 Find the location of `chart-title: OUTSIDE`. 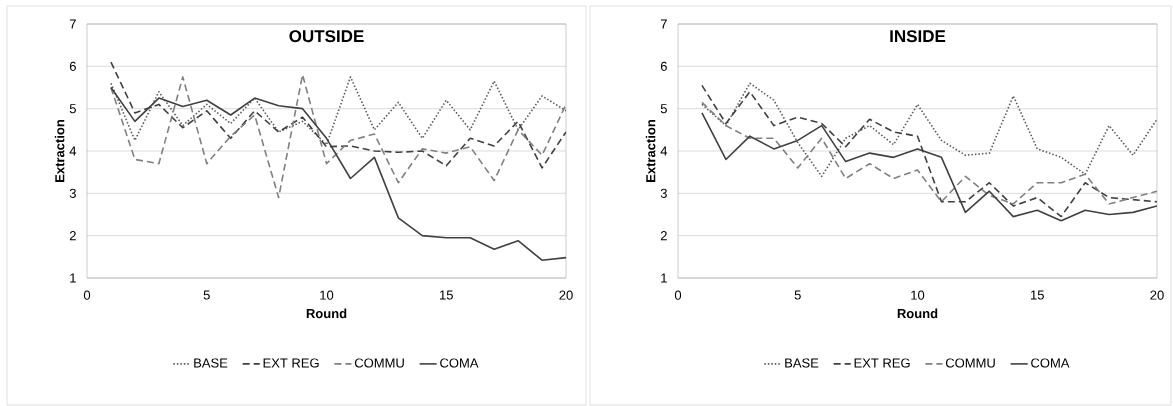

chart-title: OUTSIDE is located at coordinates (326, 36).